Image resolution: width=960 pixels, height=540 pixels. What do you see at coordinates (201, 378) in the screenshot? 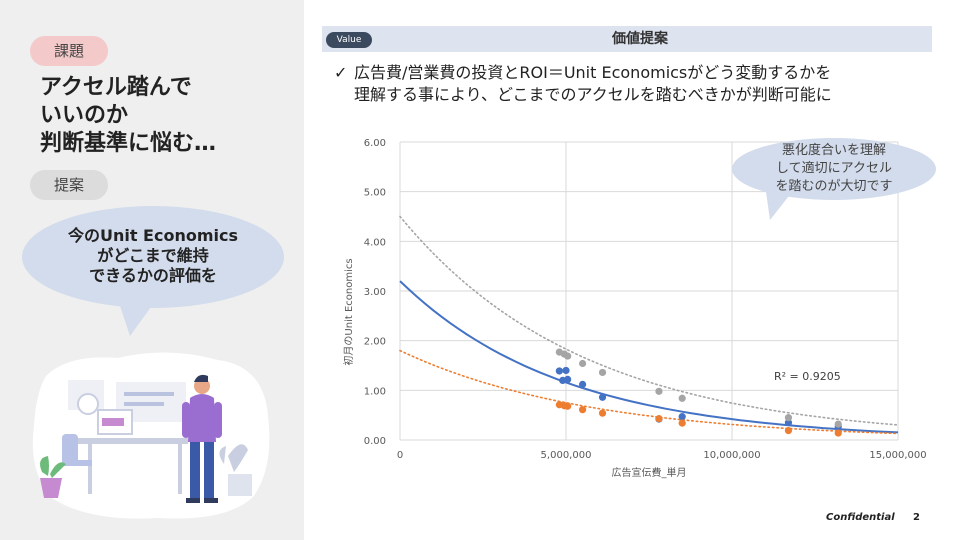
I see `person-hair` at bounding box center [201, 378].